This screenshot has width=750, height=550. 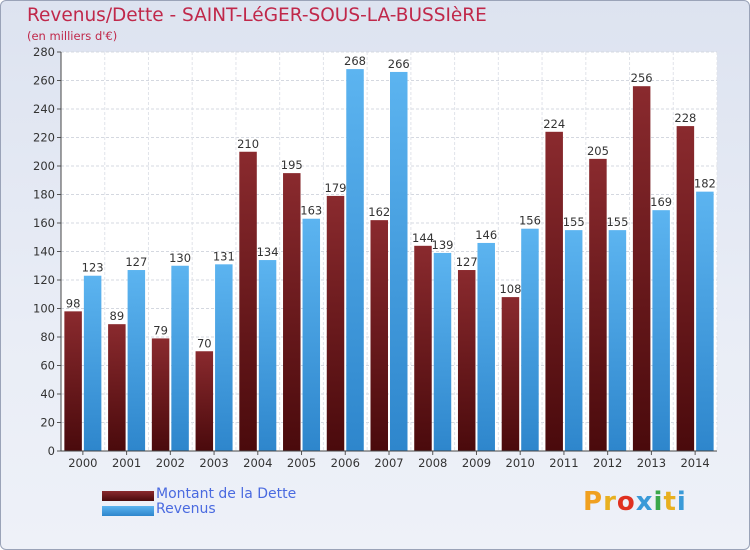 What do you see at coordinates (44, 166) in the screenshot?
I see `y-tick-label: 200` at bounding box center [44, 166].